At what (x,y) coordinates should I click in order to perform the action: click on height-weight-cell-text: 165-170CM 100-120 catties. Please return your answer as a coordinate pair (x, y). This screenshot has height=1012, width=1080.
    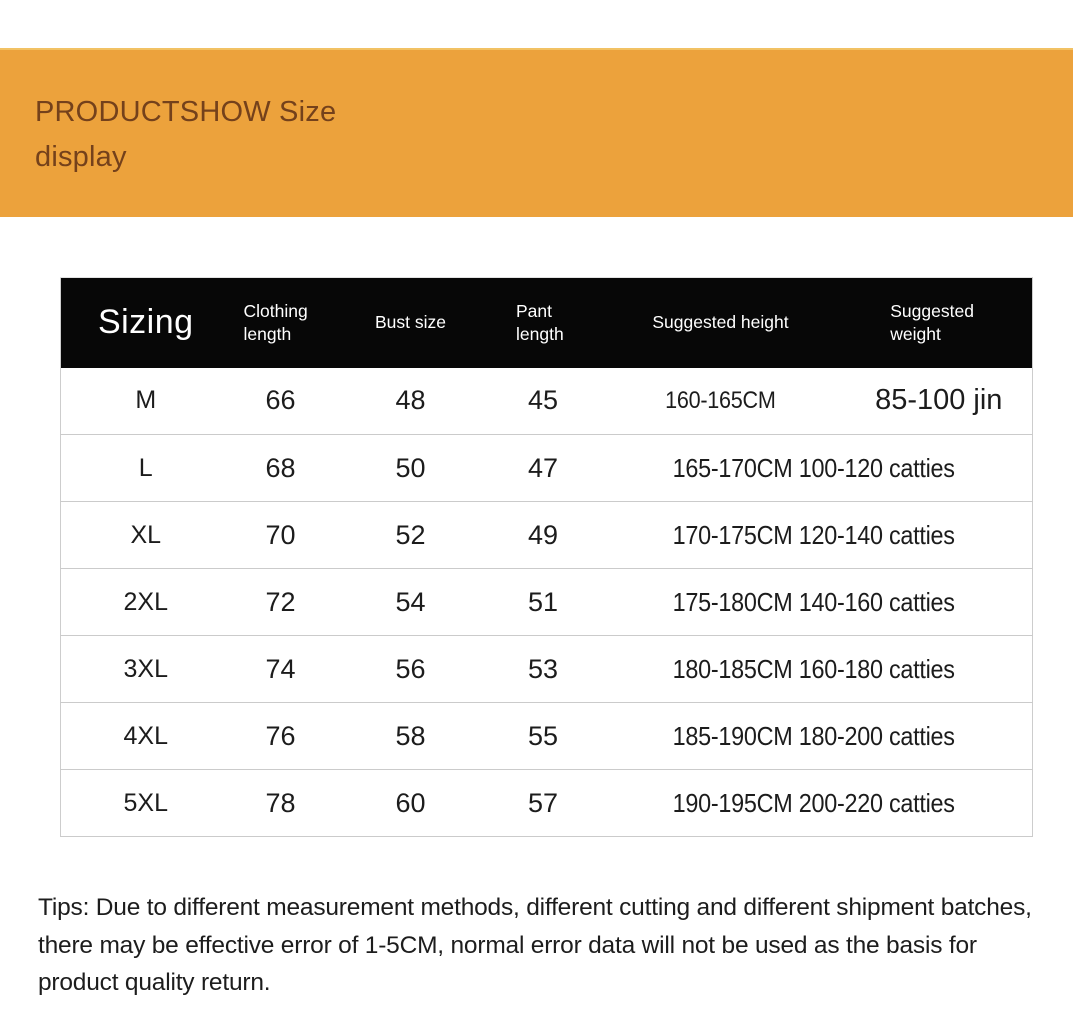
    Looking at the image, I should click on (813, 467).